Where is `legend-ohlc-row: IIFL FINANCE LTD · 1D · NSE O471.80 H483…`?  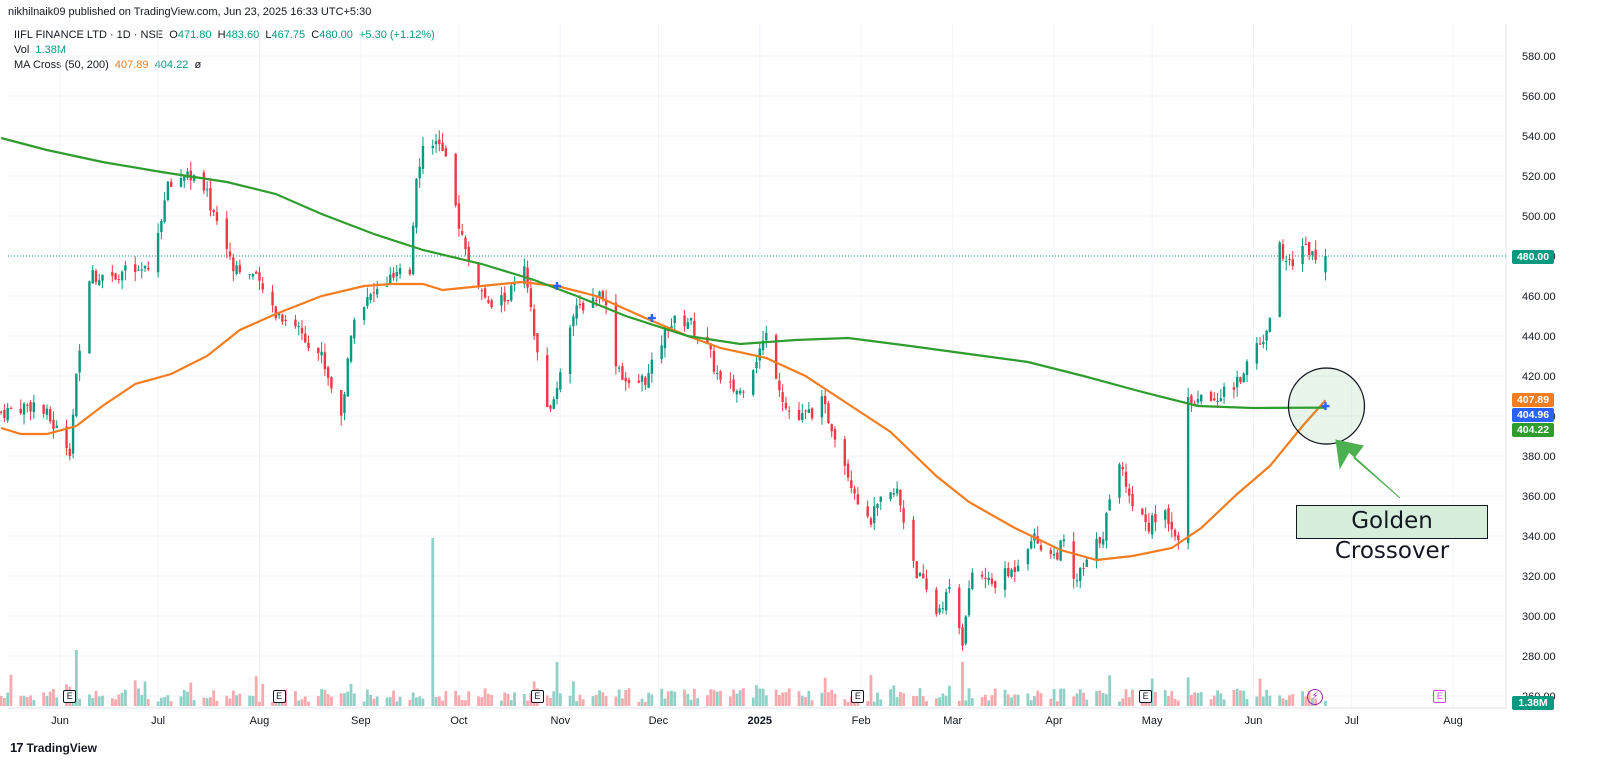
legend-ohlc-row: IIFL FINANCE LTD · 1D · NSE O471.80 H483… is located at coordinates (224, 35).